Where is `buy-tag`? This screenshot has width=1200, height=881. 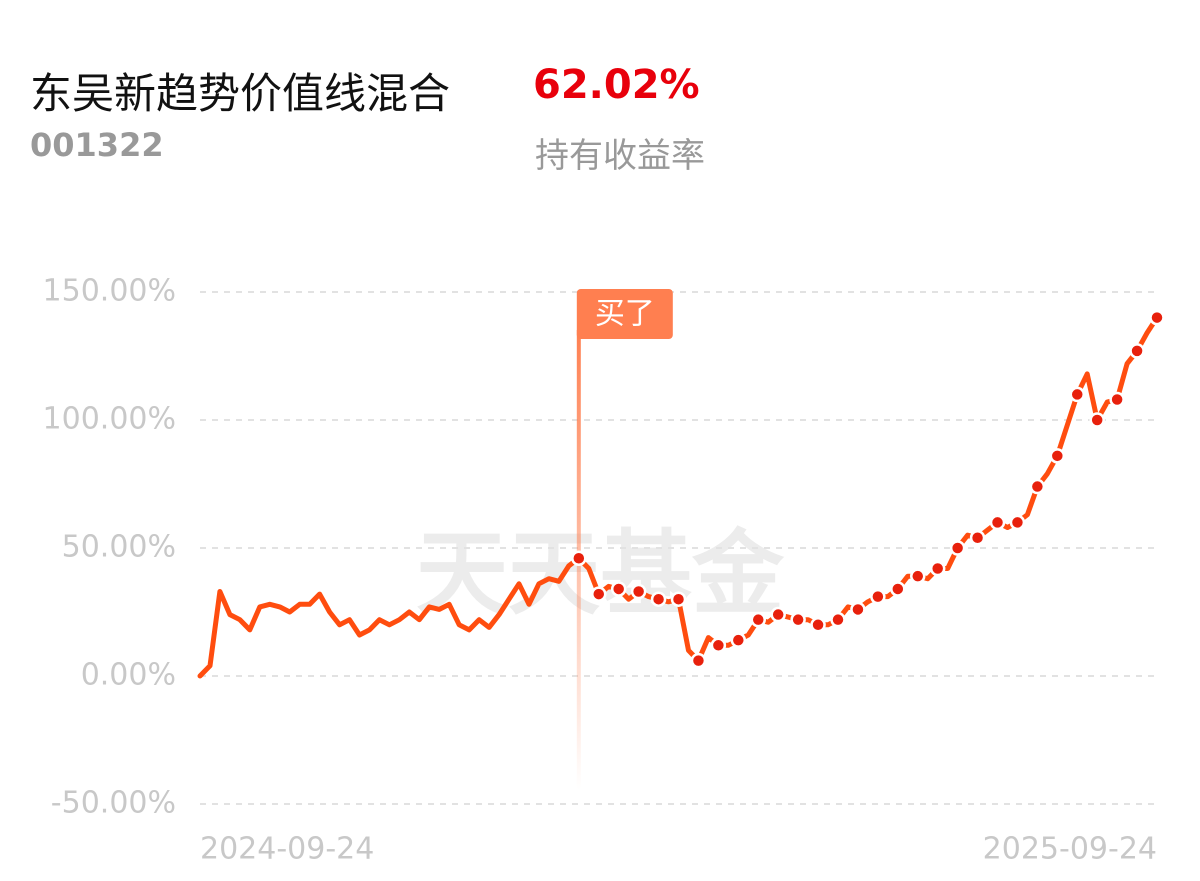 buy-tag is located at coordinates (624, 314).